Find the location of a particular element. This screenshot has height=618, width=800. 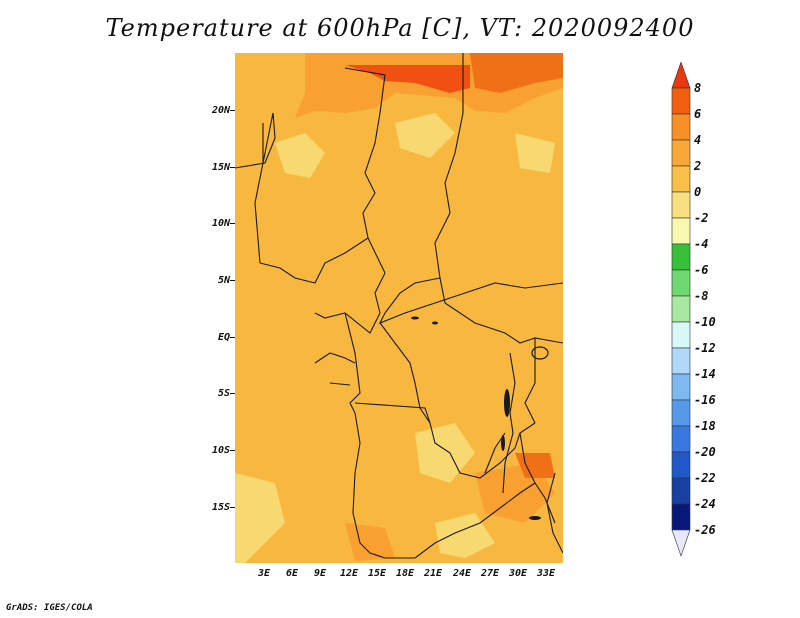

lat-label: 15N is located at coordinates (220, 167).